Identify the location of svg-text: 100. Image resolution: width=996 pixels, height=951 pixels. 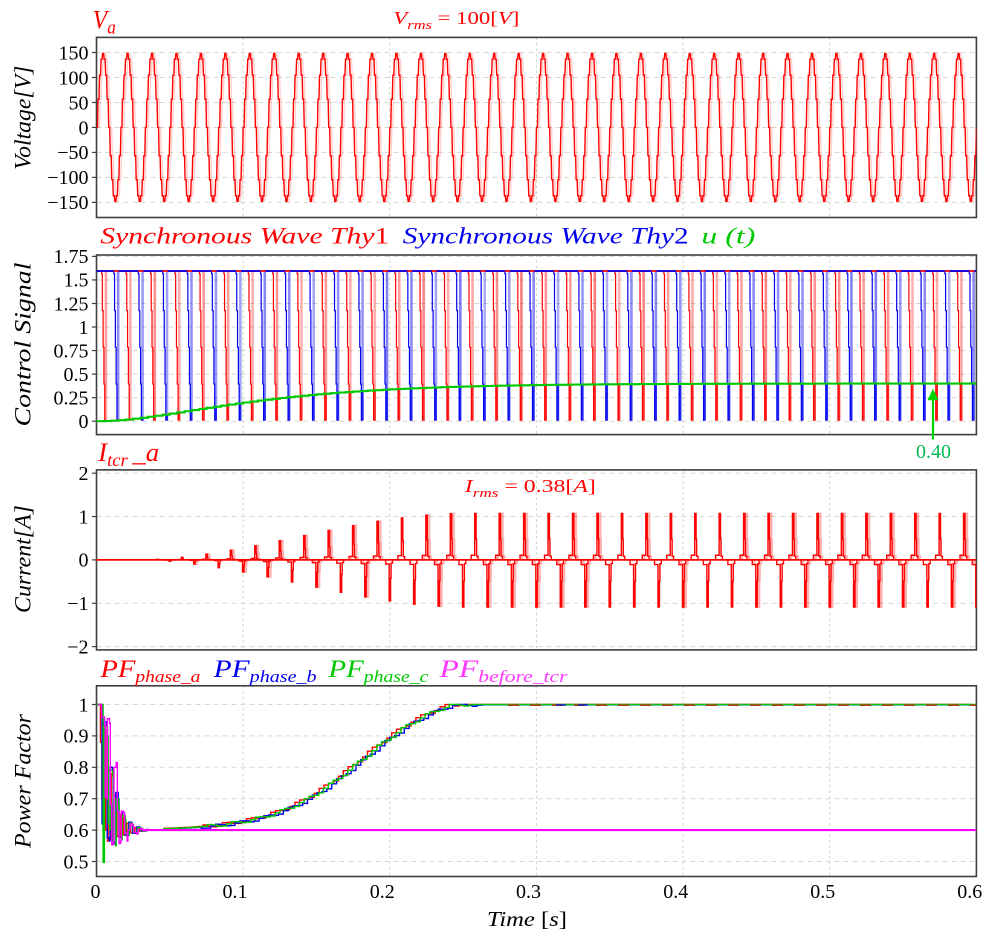
(74, 78).